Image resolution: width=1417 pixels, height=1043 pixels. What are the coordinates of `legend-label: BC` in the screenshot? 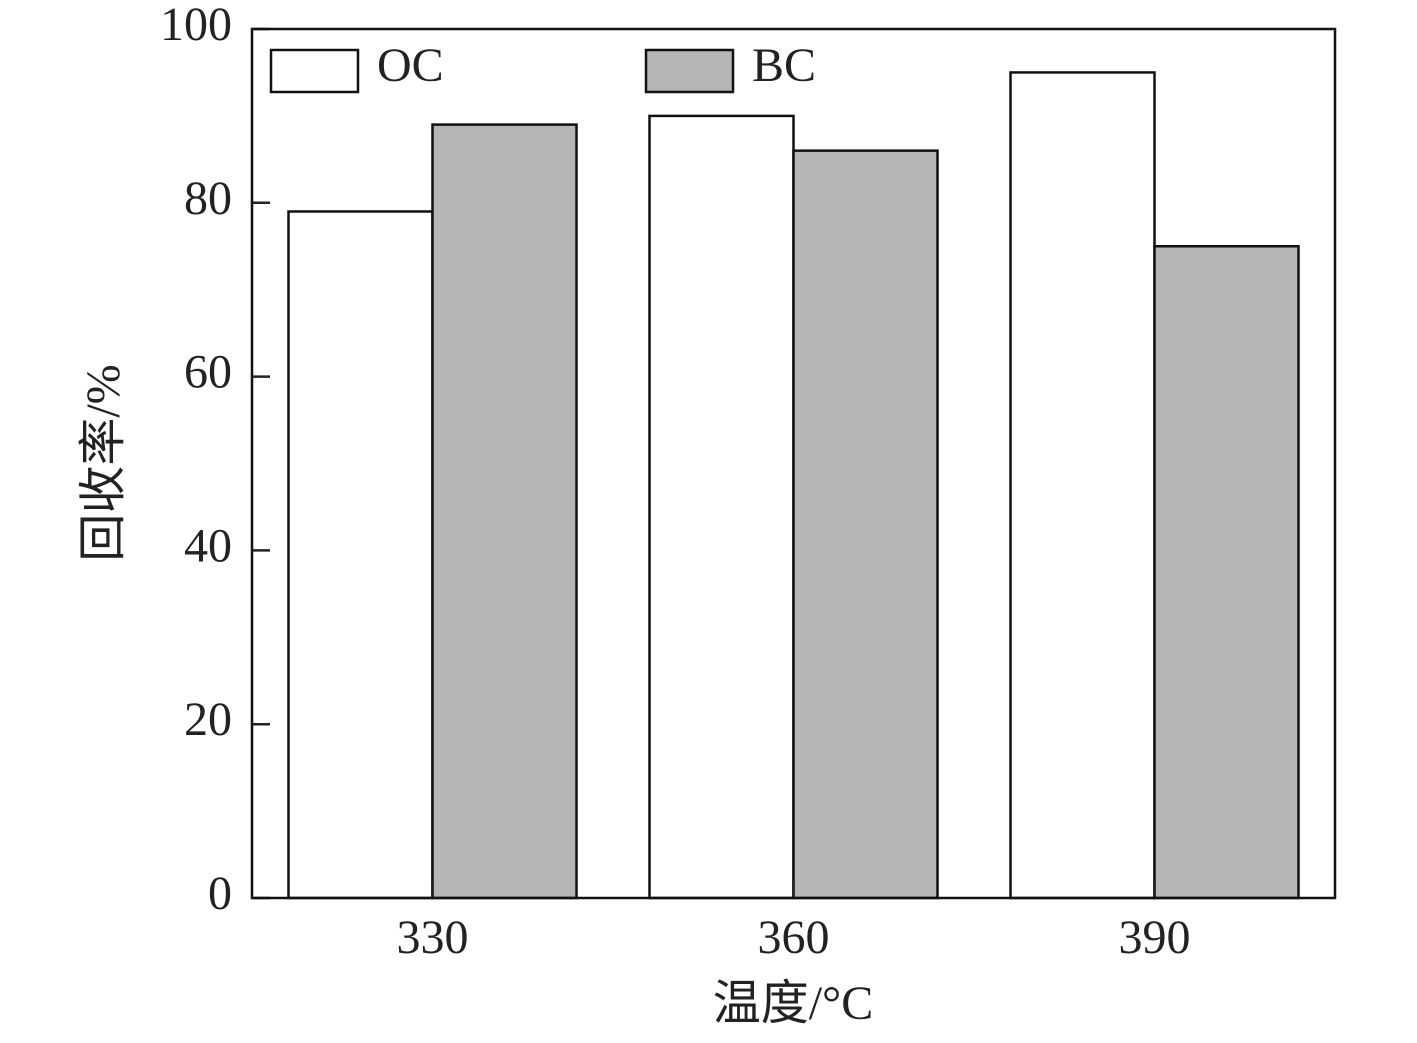 It's located at (784, 65).